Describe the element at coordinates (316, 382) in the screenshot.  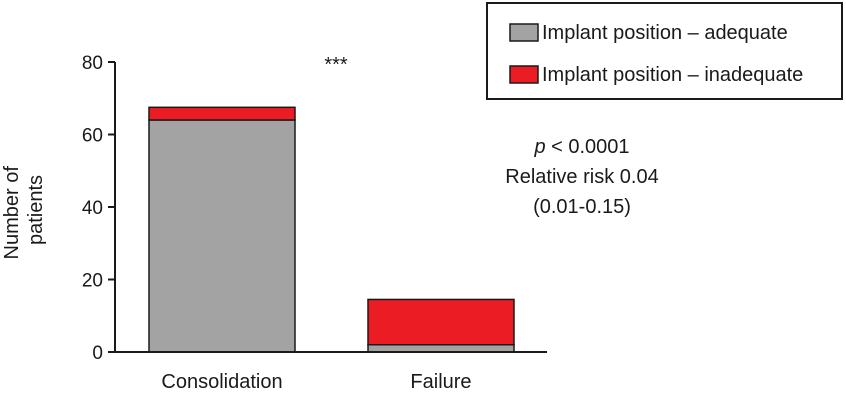
I see `x-axis-tick-labels: Consolidation Failure` at that location.